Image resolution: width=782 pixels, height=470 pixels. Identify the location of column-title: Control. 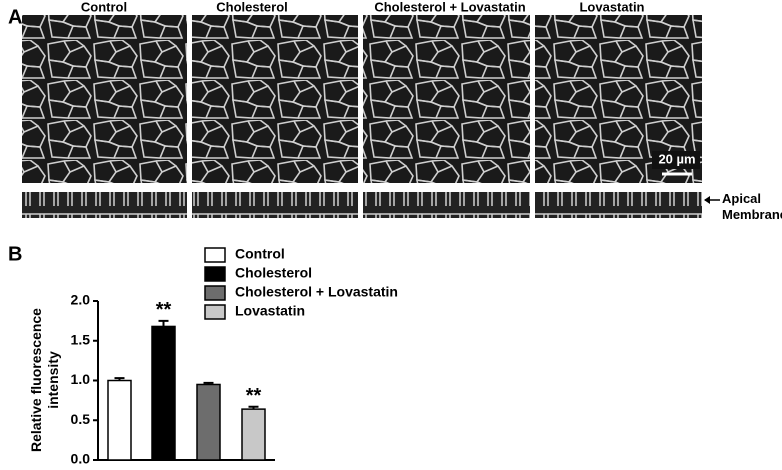
(104, 7).